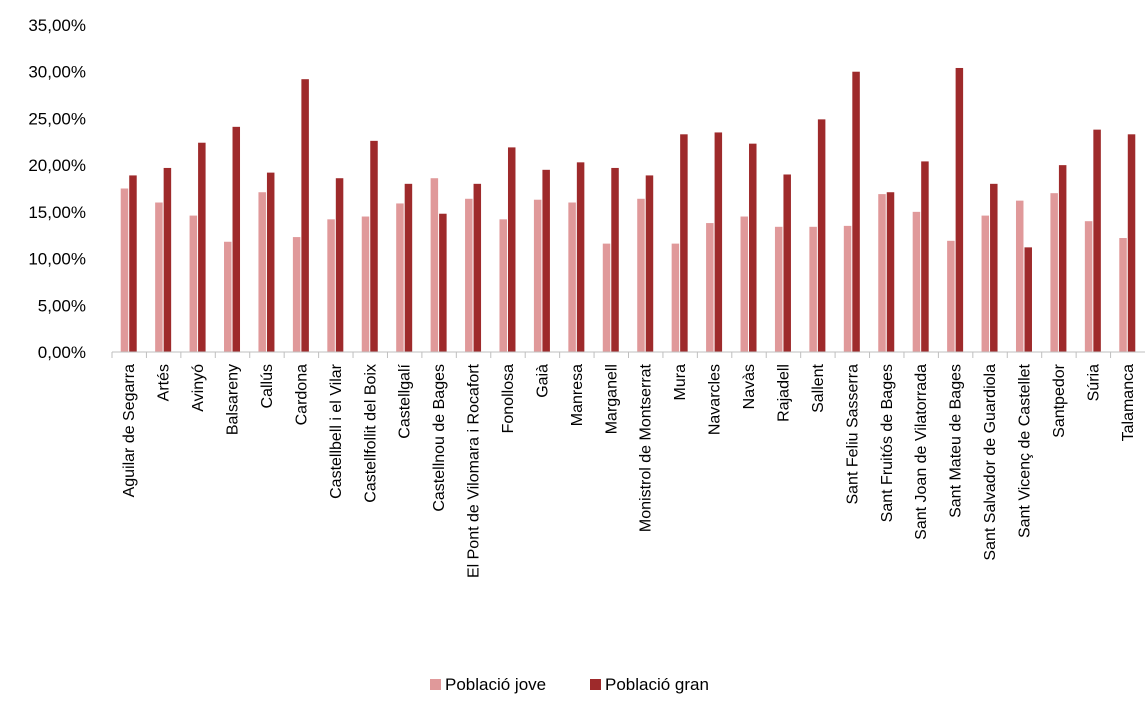 The width and height of the screenshot is (1145, 702). I want to click on x-category-label: Aguilar de Segarra, so click(129, 431).